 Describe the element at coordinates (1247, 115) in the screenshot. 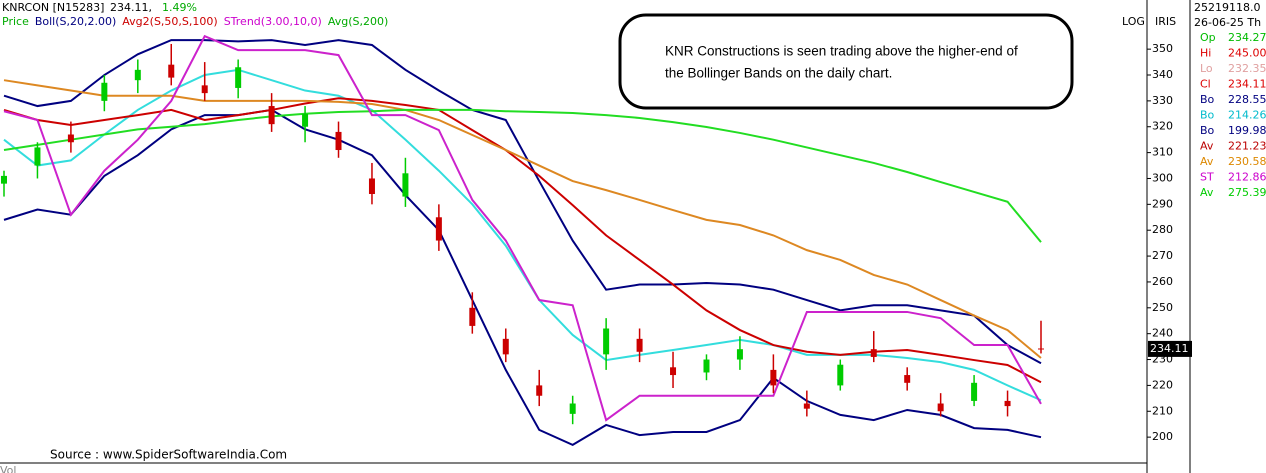

I see `info-value: 214.26` at that location.